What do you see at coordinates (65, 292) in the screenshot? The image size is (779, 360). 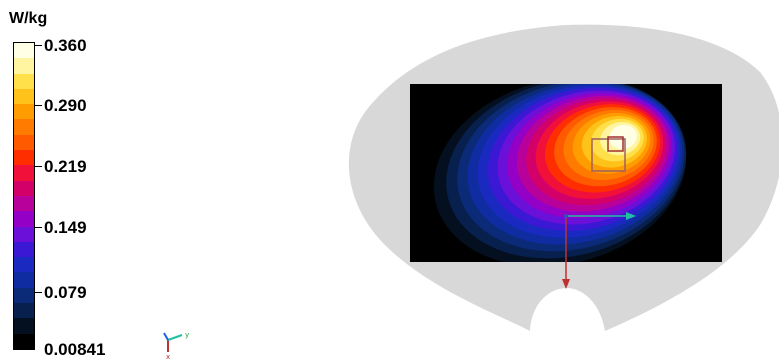 I see `tick-label-5: 0.079` at bounding box center [65, 292].